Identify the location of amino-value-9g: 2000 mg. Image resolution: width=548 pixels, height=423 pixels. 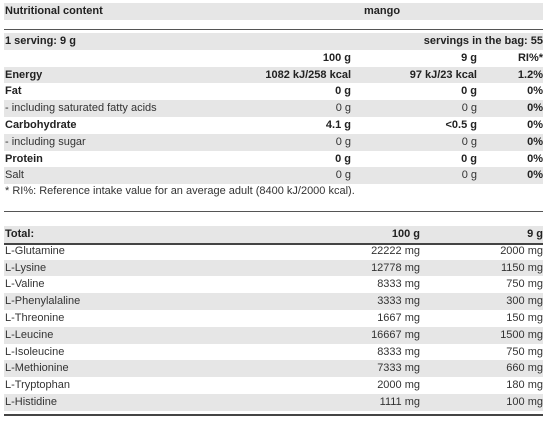
(521, 250).